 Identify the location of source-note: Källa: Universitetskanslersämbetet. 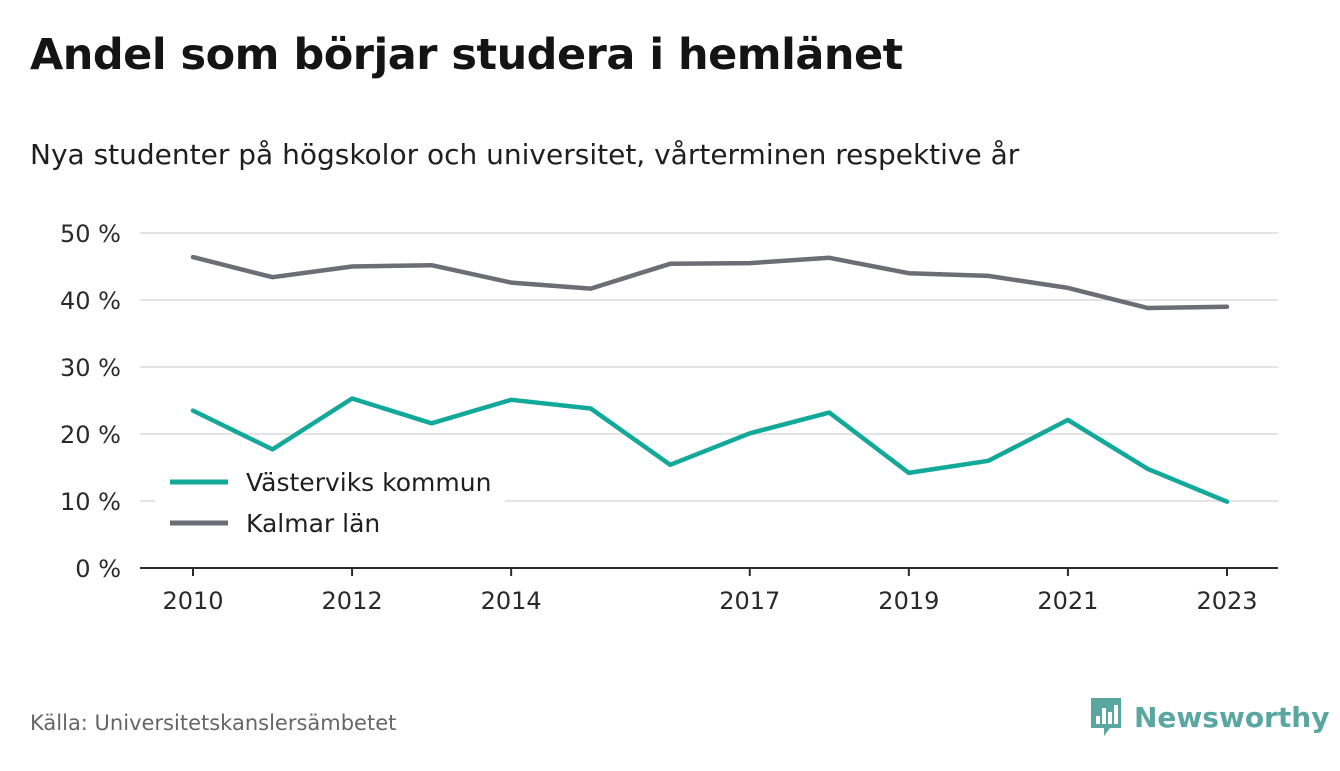
(213, 723).